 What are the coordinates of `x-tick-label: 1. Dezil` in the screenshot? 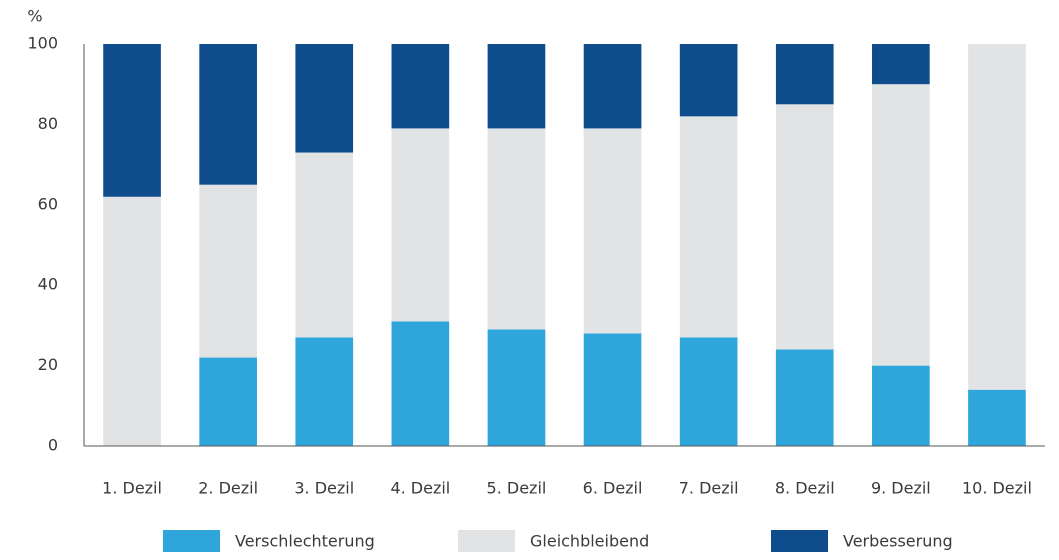 It's located at (132, 488).